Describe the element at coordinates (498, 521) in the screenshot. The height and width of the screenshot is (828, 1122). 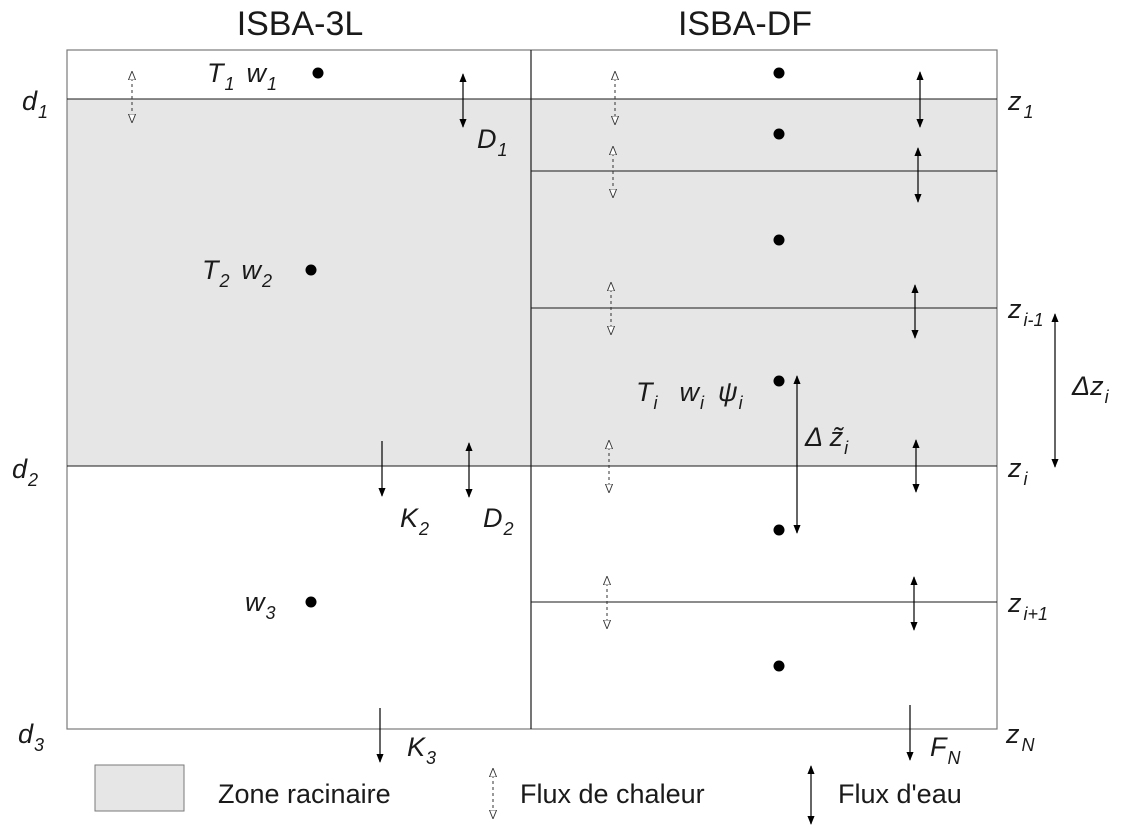
I see `flux-label-d2: D2` at that location.